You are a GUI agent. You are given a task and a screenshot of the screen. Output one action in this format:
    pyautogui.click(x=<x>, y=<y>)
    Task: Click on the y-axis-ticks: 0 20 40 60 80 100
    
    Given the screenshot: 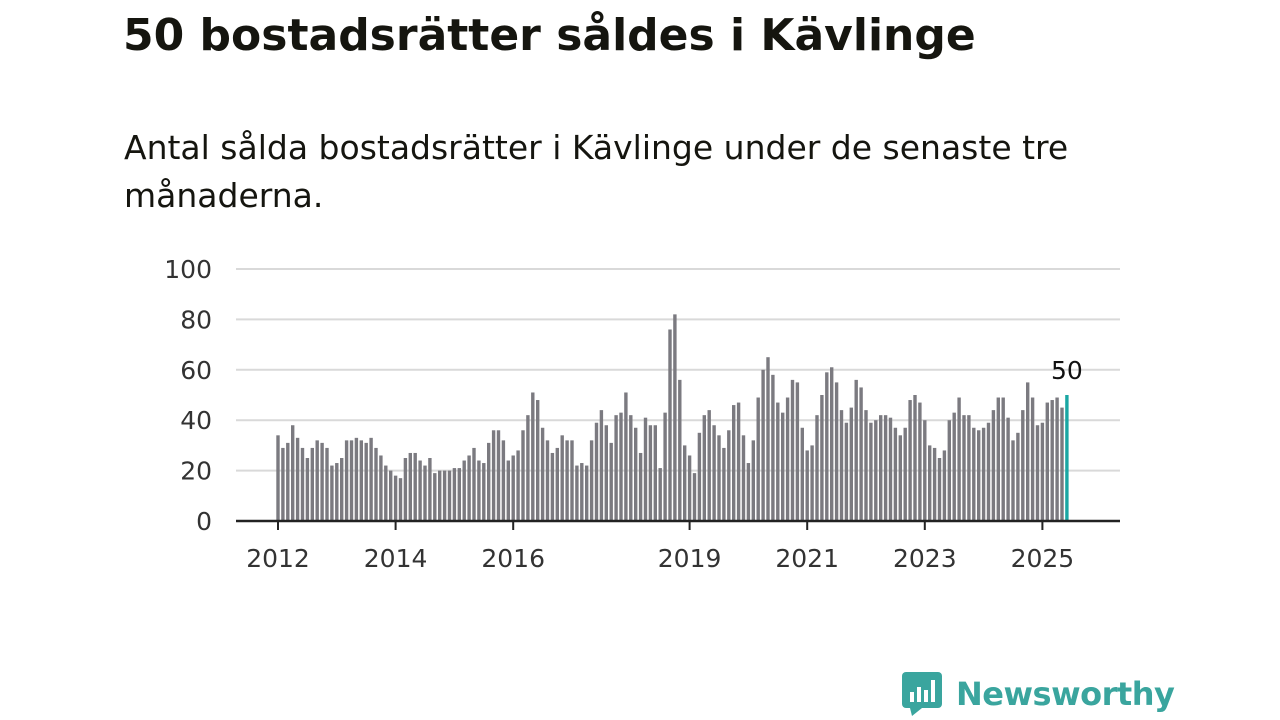 What is the action you would take?
    pyautogui.click(x=188, y=395)
    